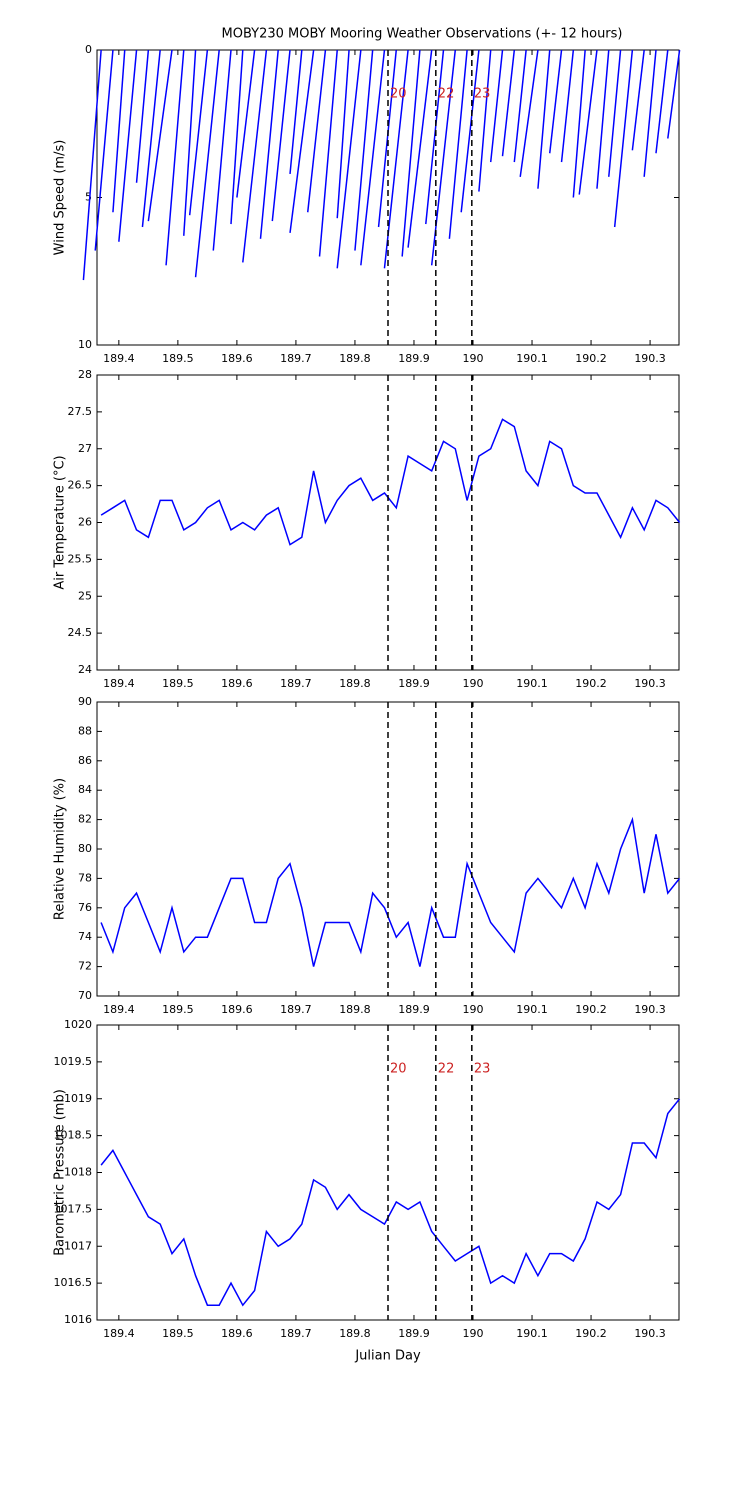 Image resolution: width=750 pixels, height=1500 pixels. I want to click on y-tick-label: 27.5, so click(80, 411).